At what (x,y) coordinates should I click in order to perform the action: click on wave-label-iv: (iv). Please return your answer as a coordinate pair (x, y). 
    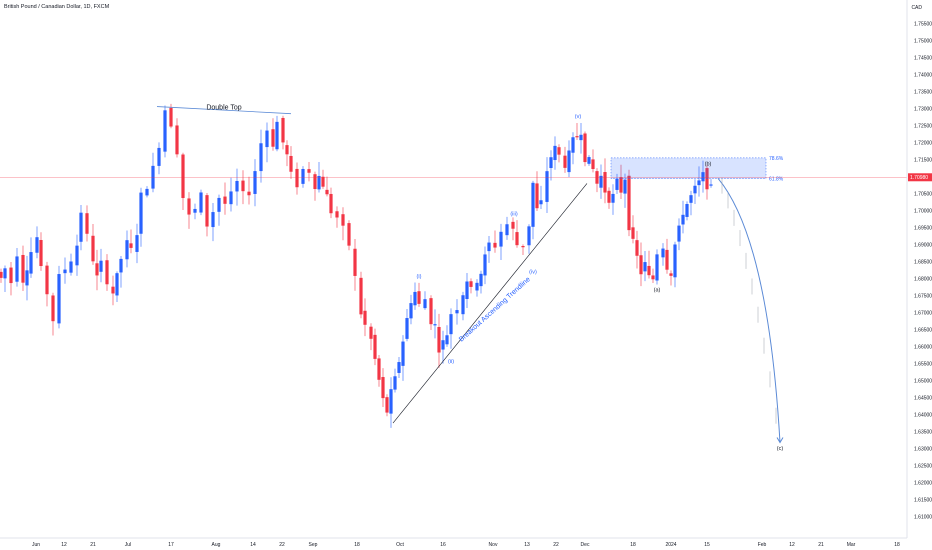
    Looking at the image, I should click on (533, 273).